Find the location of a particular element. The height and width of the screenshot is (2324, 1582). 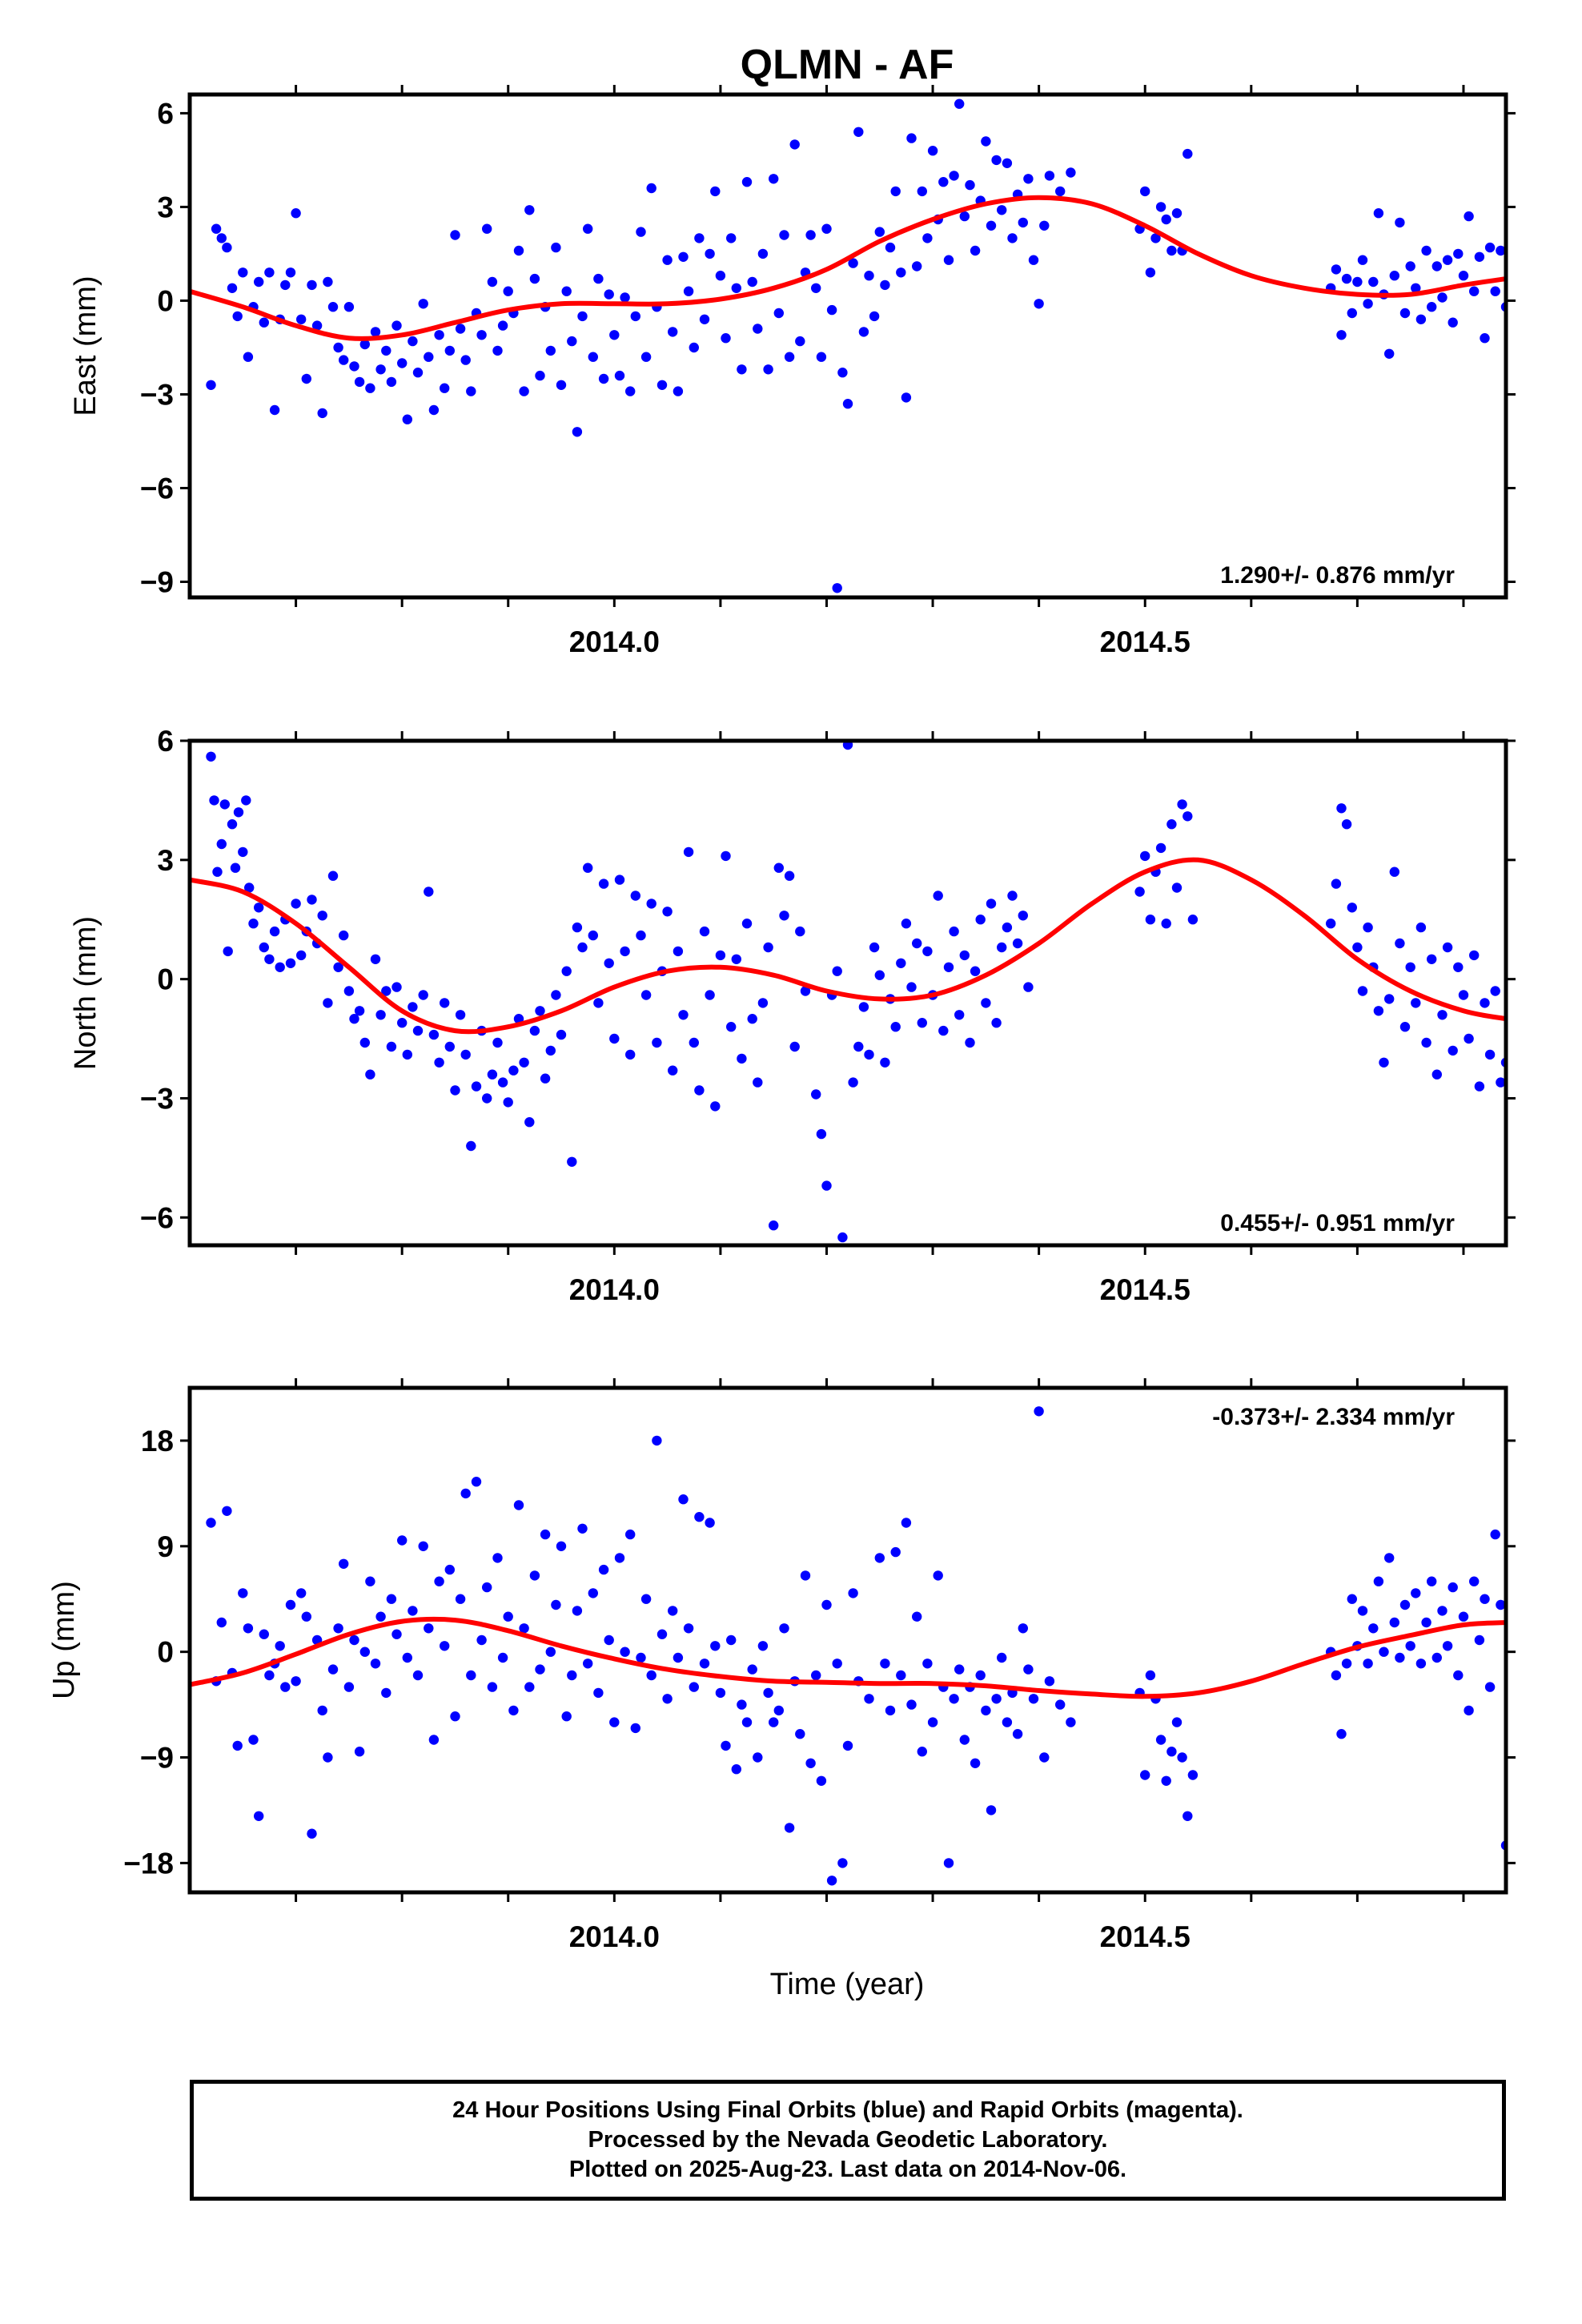

y-tick-label: 3 is located at coordinates (165, 860).